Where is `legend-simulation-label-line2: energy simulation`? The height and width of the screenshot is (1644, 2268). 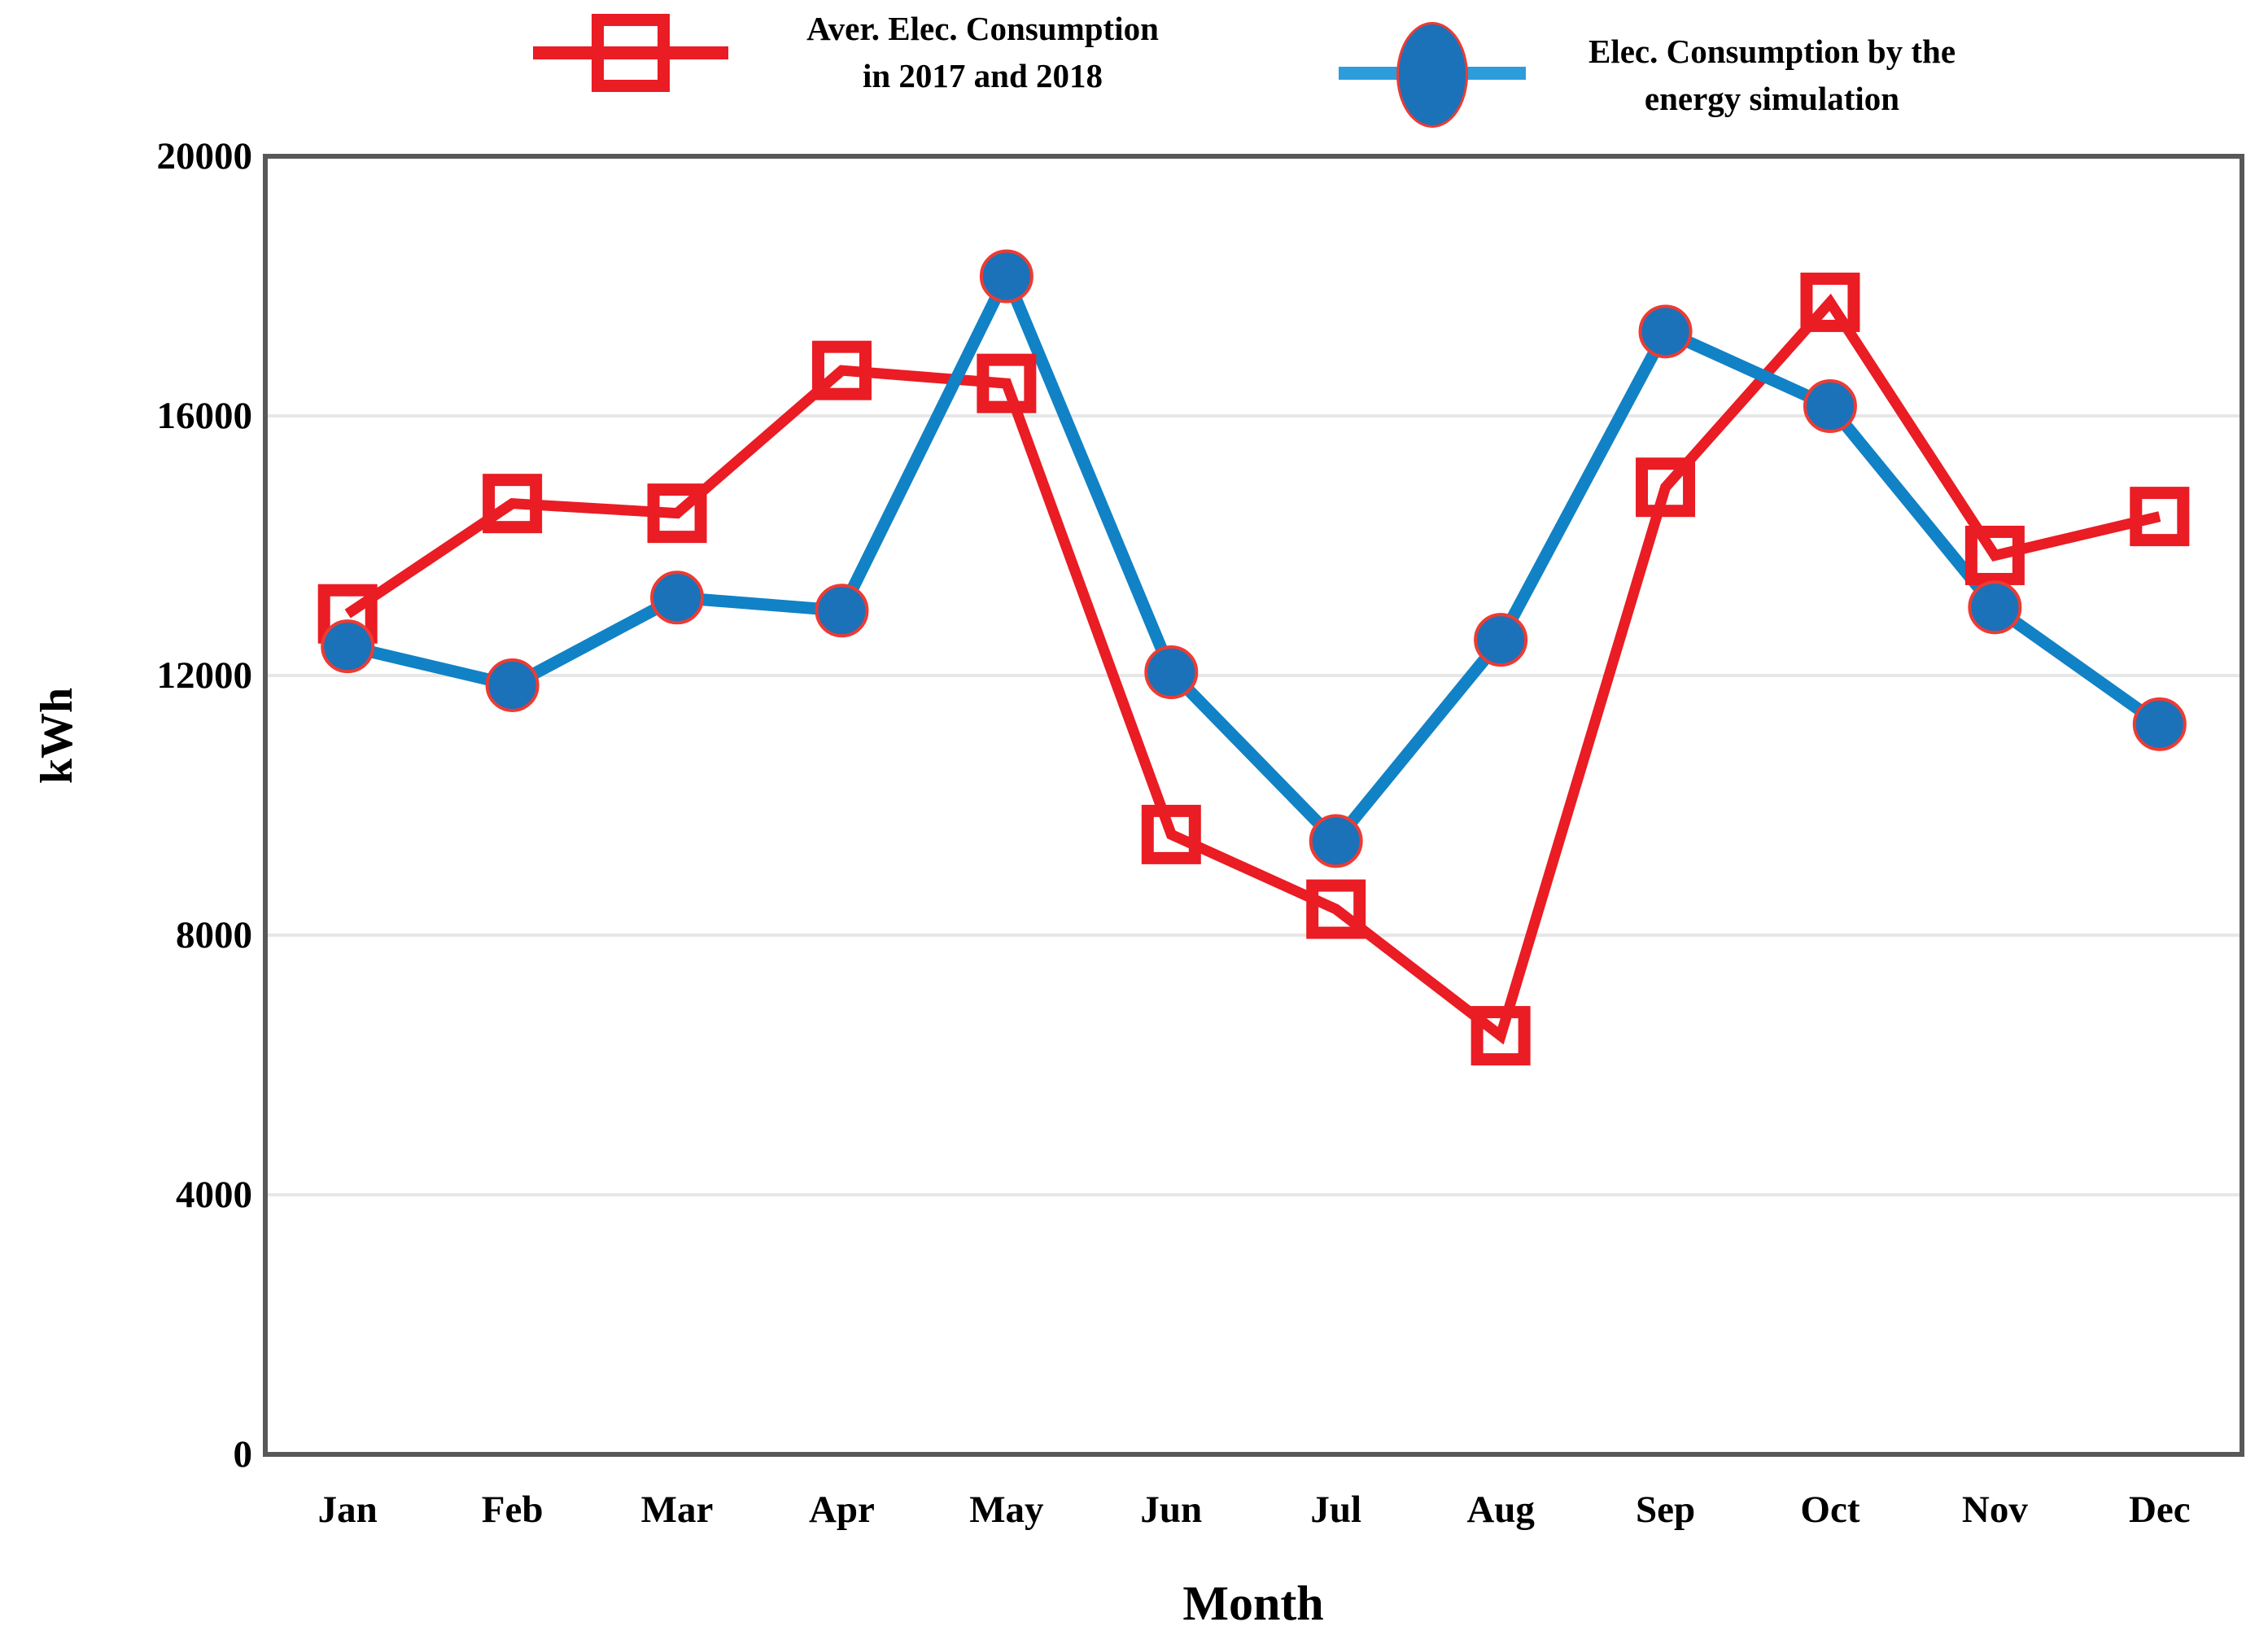
legend-simulation-label-line2: energy simulation is located at coordinates (1772, 98).